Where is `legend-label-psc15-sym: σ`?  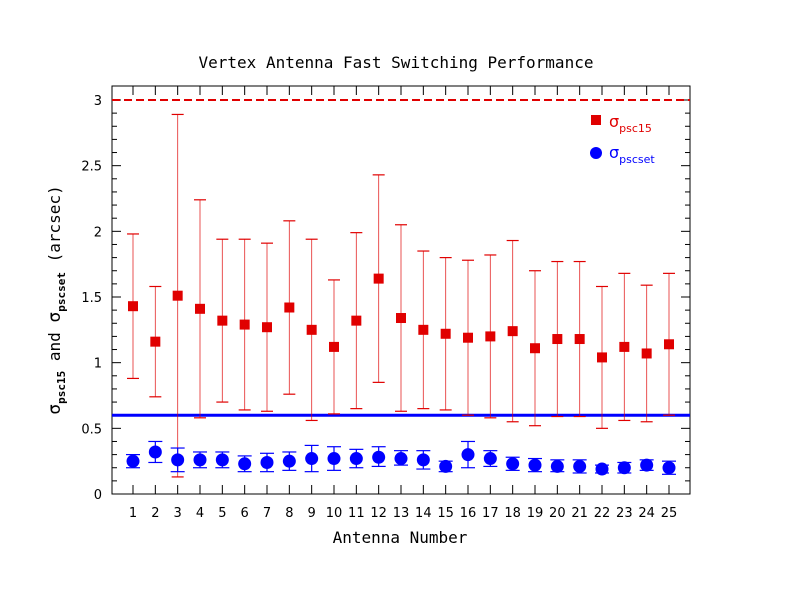 legend-label-psc15-sym: σ is located at coordinates (614, 121).